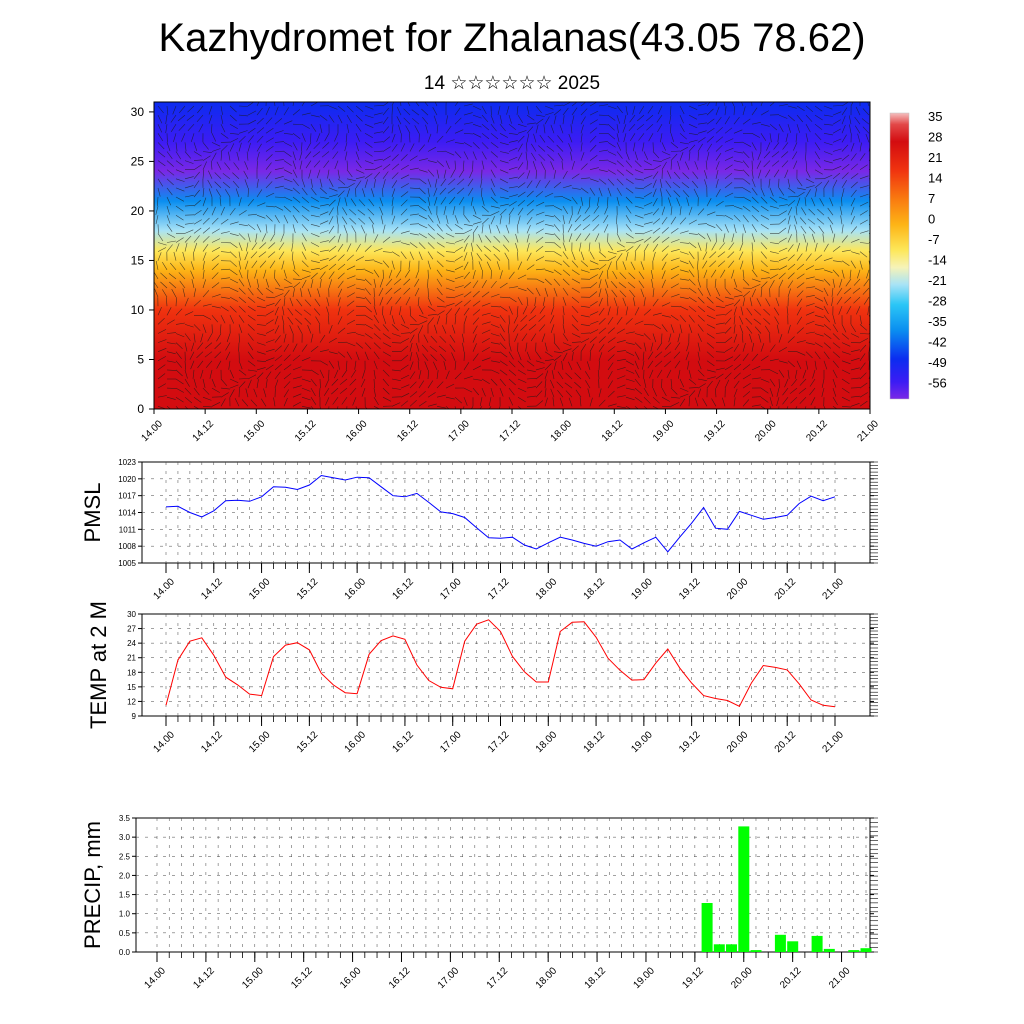 This screenshot has height=1024, width=1024. I want to click on x-tick-label: 15.00, so click(253, 978).